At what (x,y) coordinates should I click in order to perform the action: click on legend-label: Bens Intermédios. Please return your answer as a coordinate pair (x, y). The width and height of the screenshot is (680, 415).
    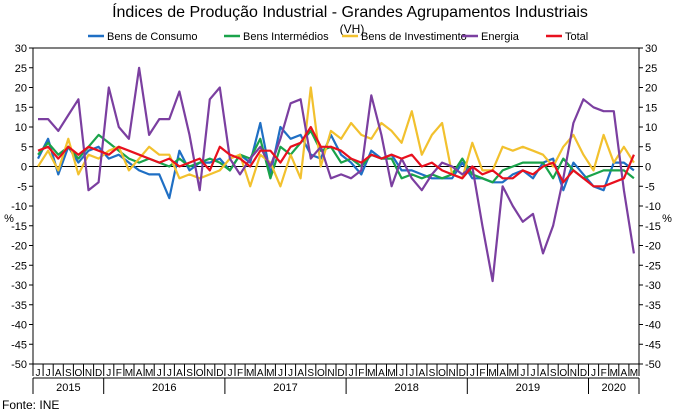
    Looking at the image, I should click on (286, 37).